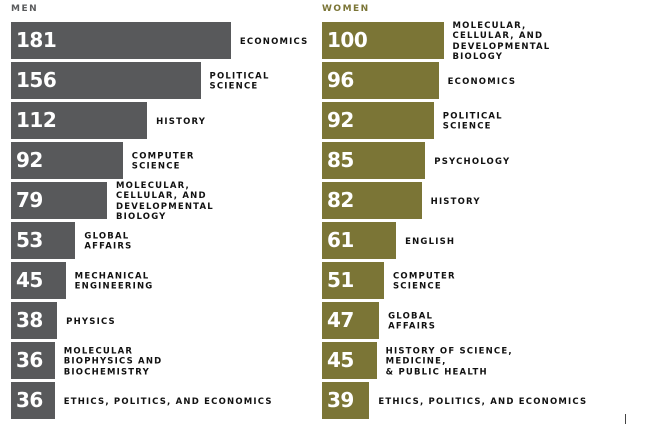  I want to click on bar: 53, so click(43, 240).